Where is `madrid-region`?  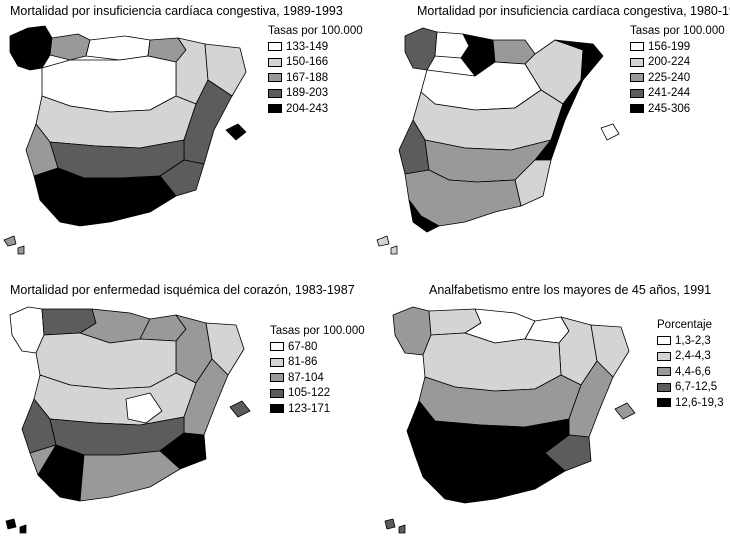 madrid-region is located at coordinates (144, 408).